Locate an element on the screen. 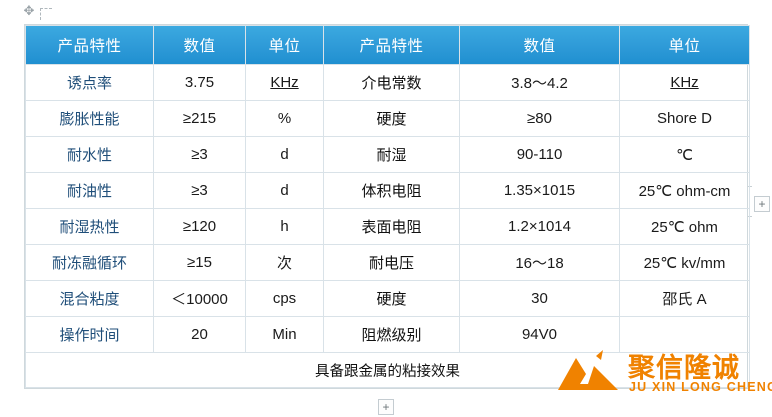 This screenshot has width=772, height=417. column-header-unit-2: 单位 is located at coordinates (684, 45).